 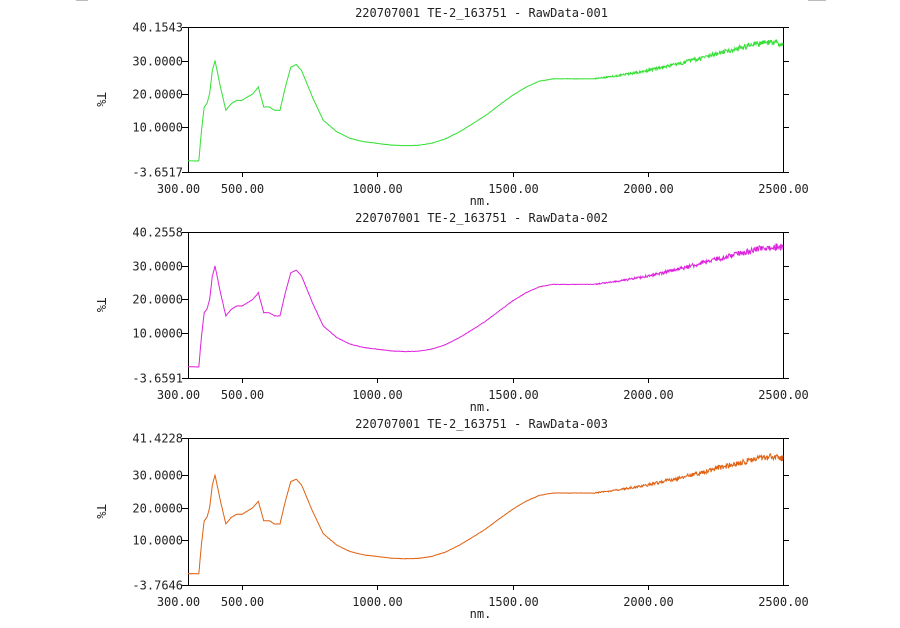 I want to click on y-tick-label: -3.6517, so click(x=157, y=173).